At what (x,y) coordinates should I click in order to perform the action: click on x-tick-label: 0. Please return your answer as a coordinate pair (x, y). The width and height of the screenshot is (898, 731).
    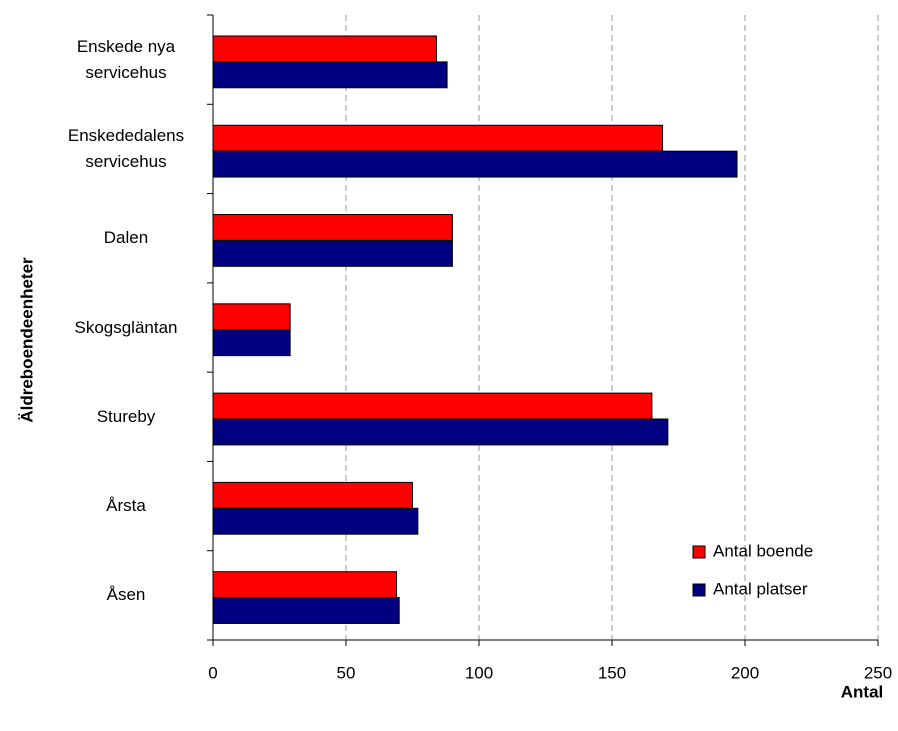
    Looking at the image, I should click on (212, 672).